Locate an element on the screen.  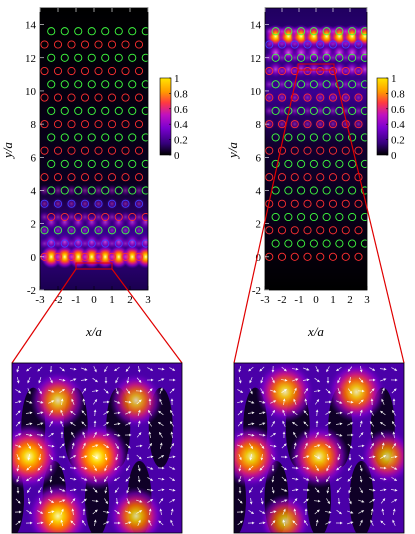
y-tick-label: 4 is located at coordinates (259, 191).